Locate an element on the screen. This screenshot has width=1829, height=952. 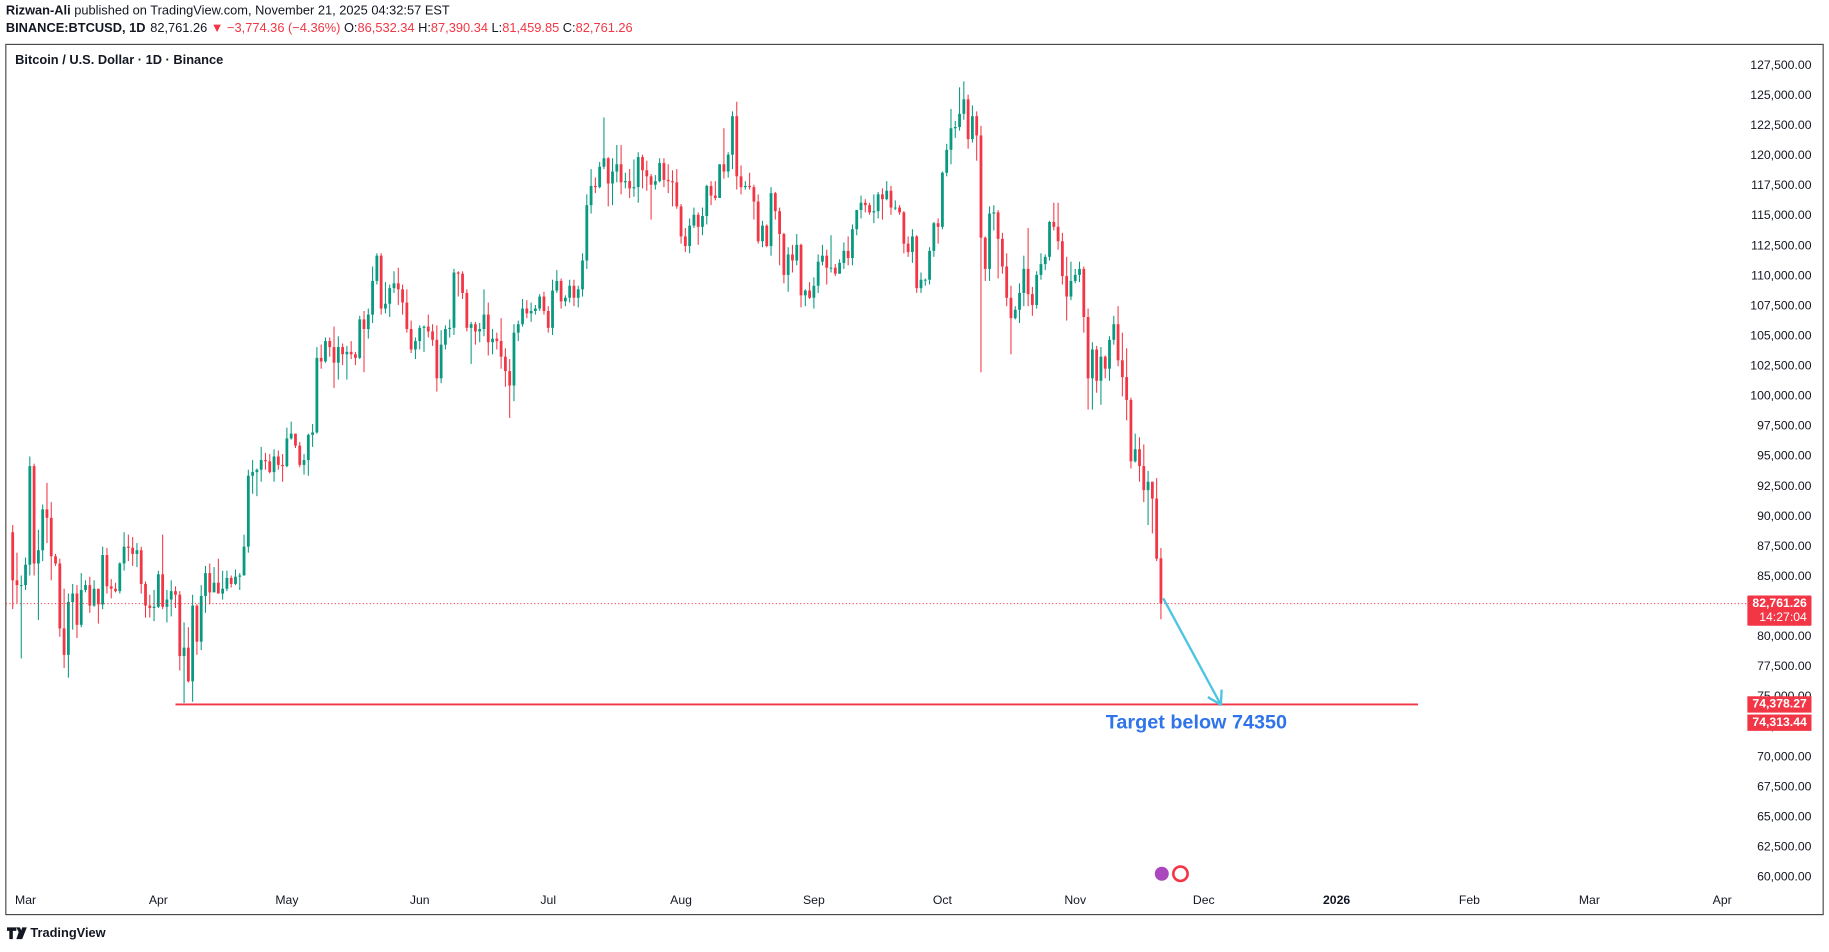
y-tick-label: 120,000.00 is located at coordinates (1780, 155).